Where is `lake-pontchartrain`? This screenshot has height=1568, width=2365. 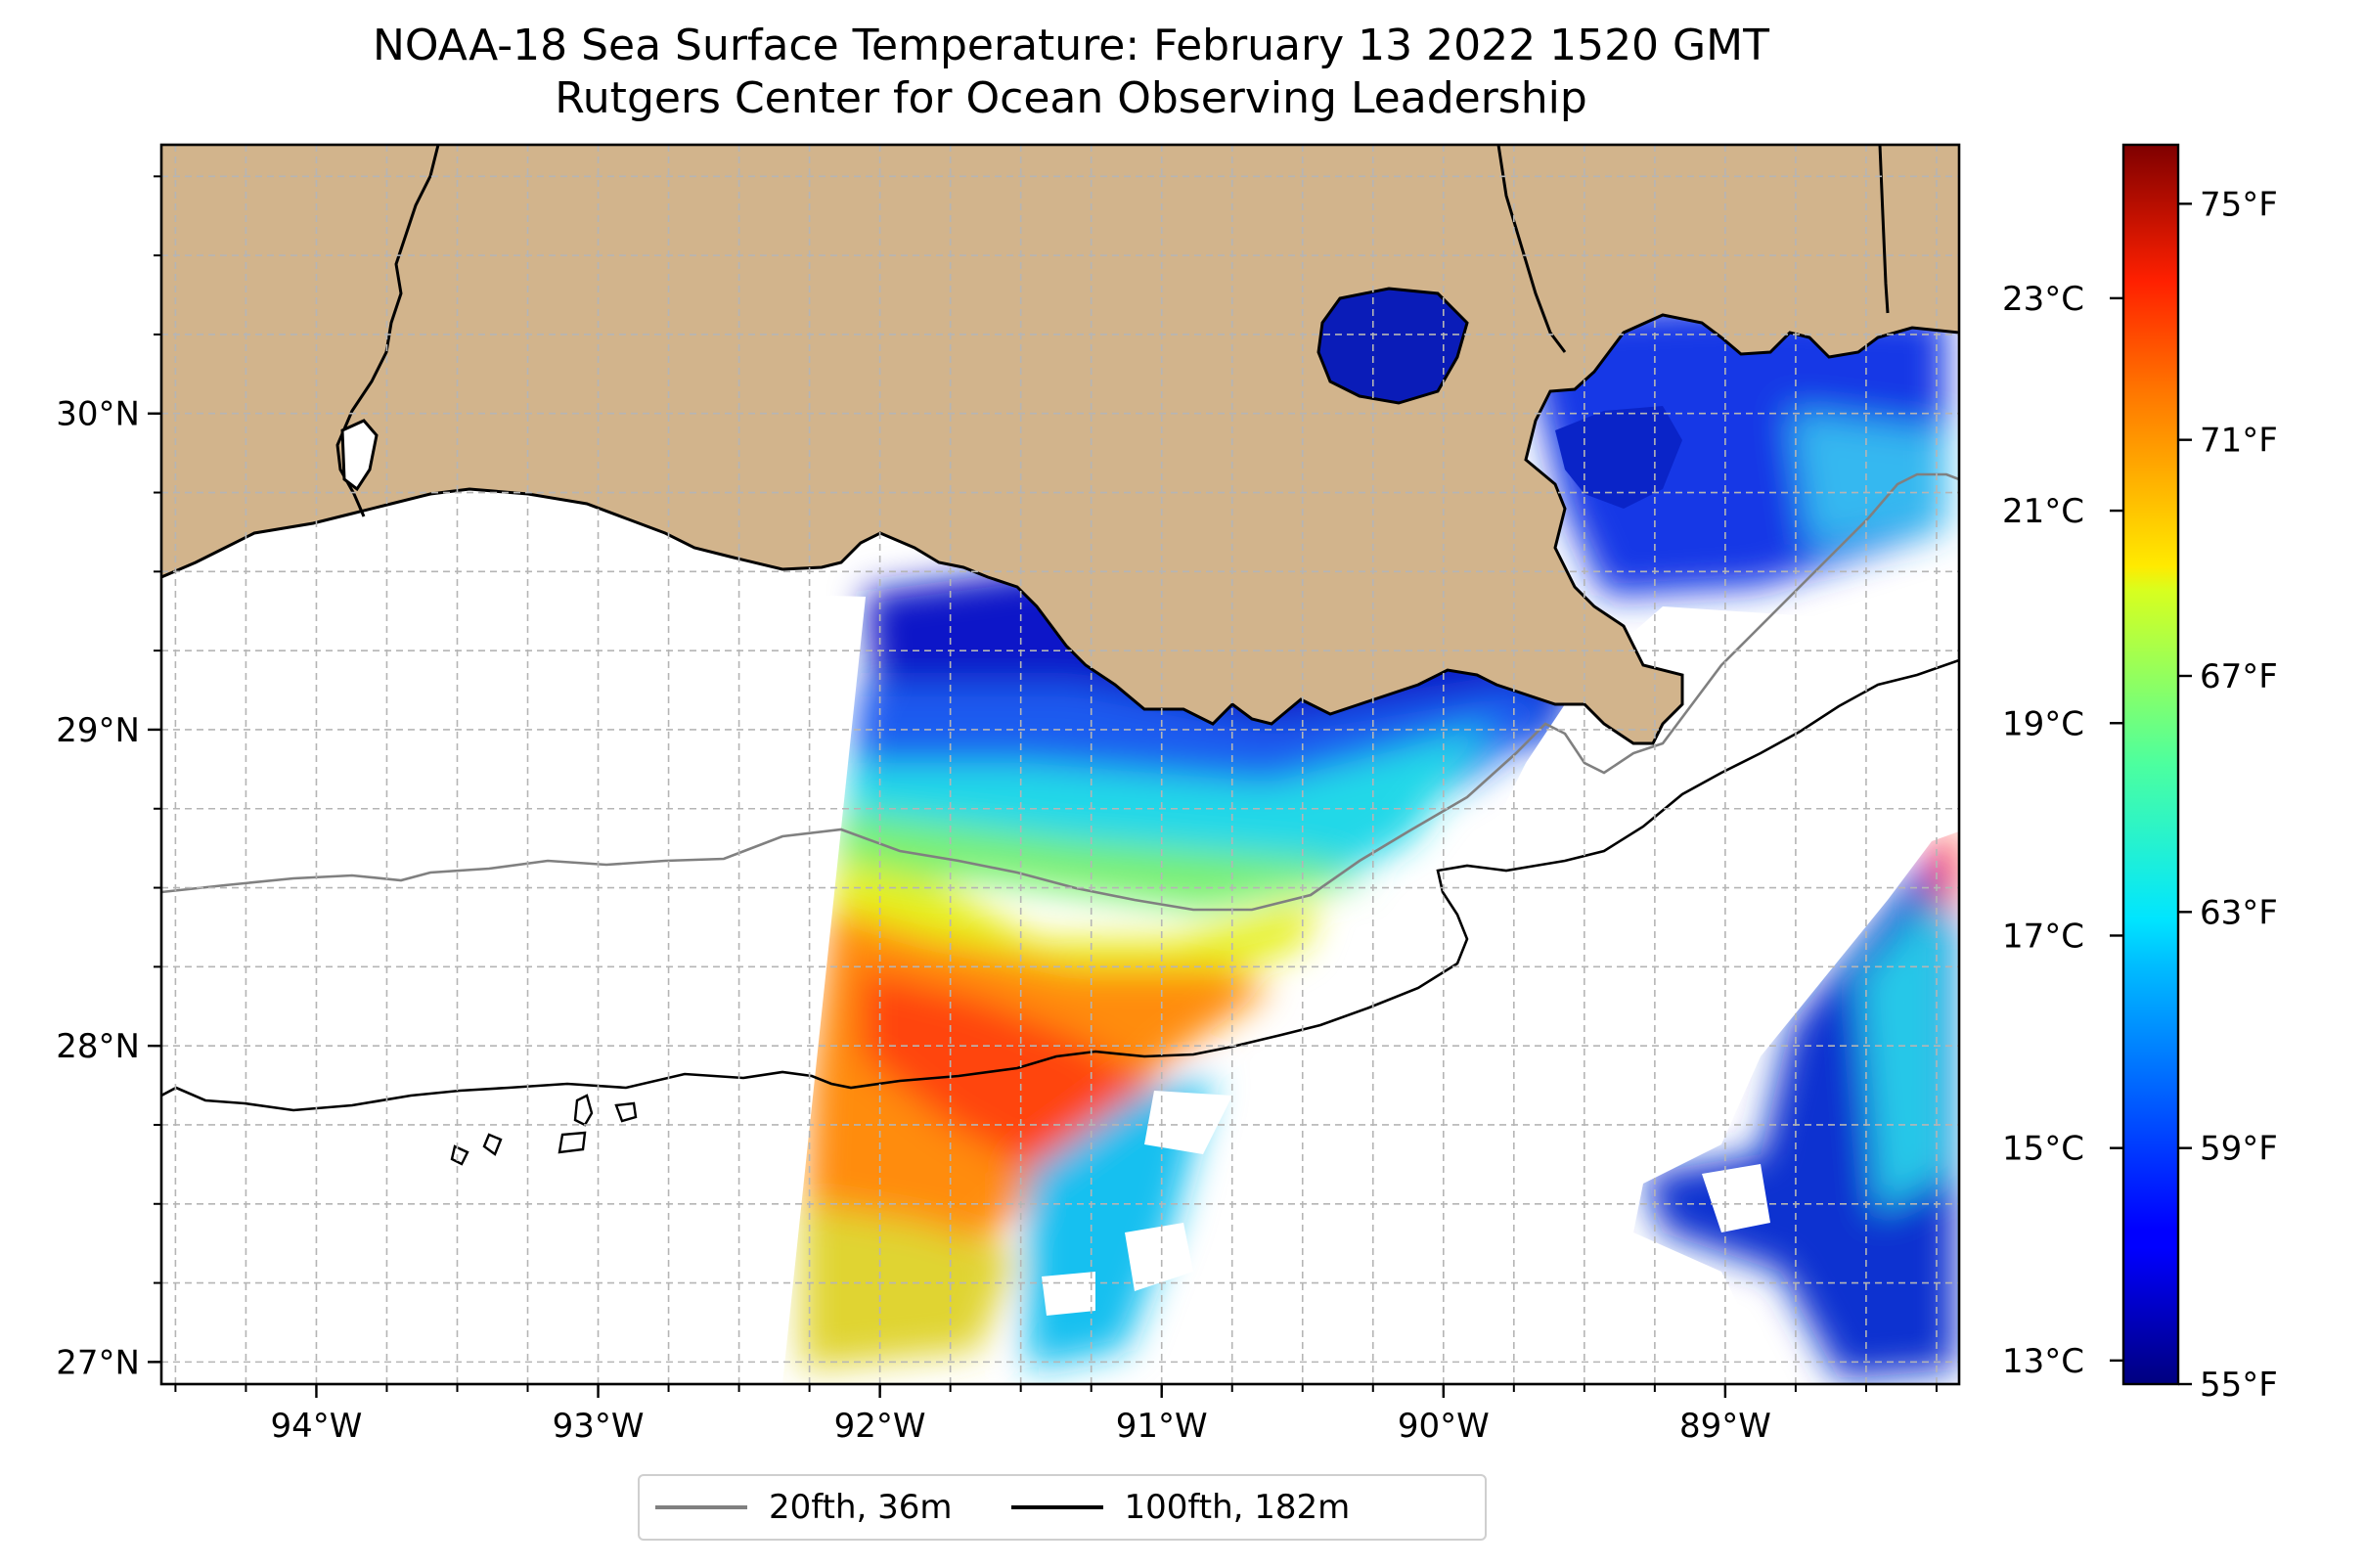
lake-pontchartrain is located at coordinates (1392, 346).